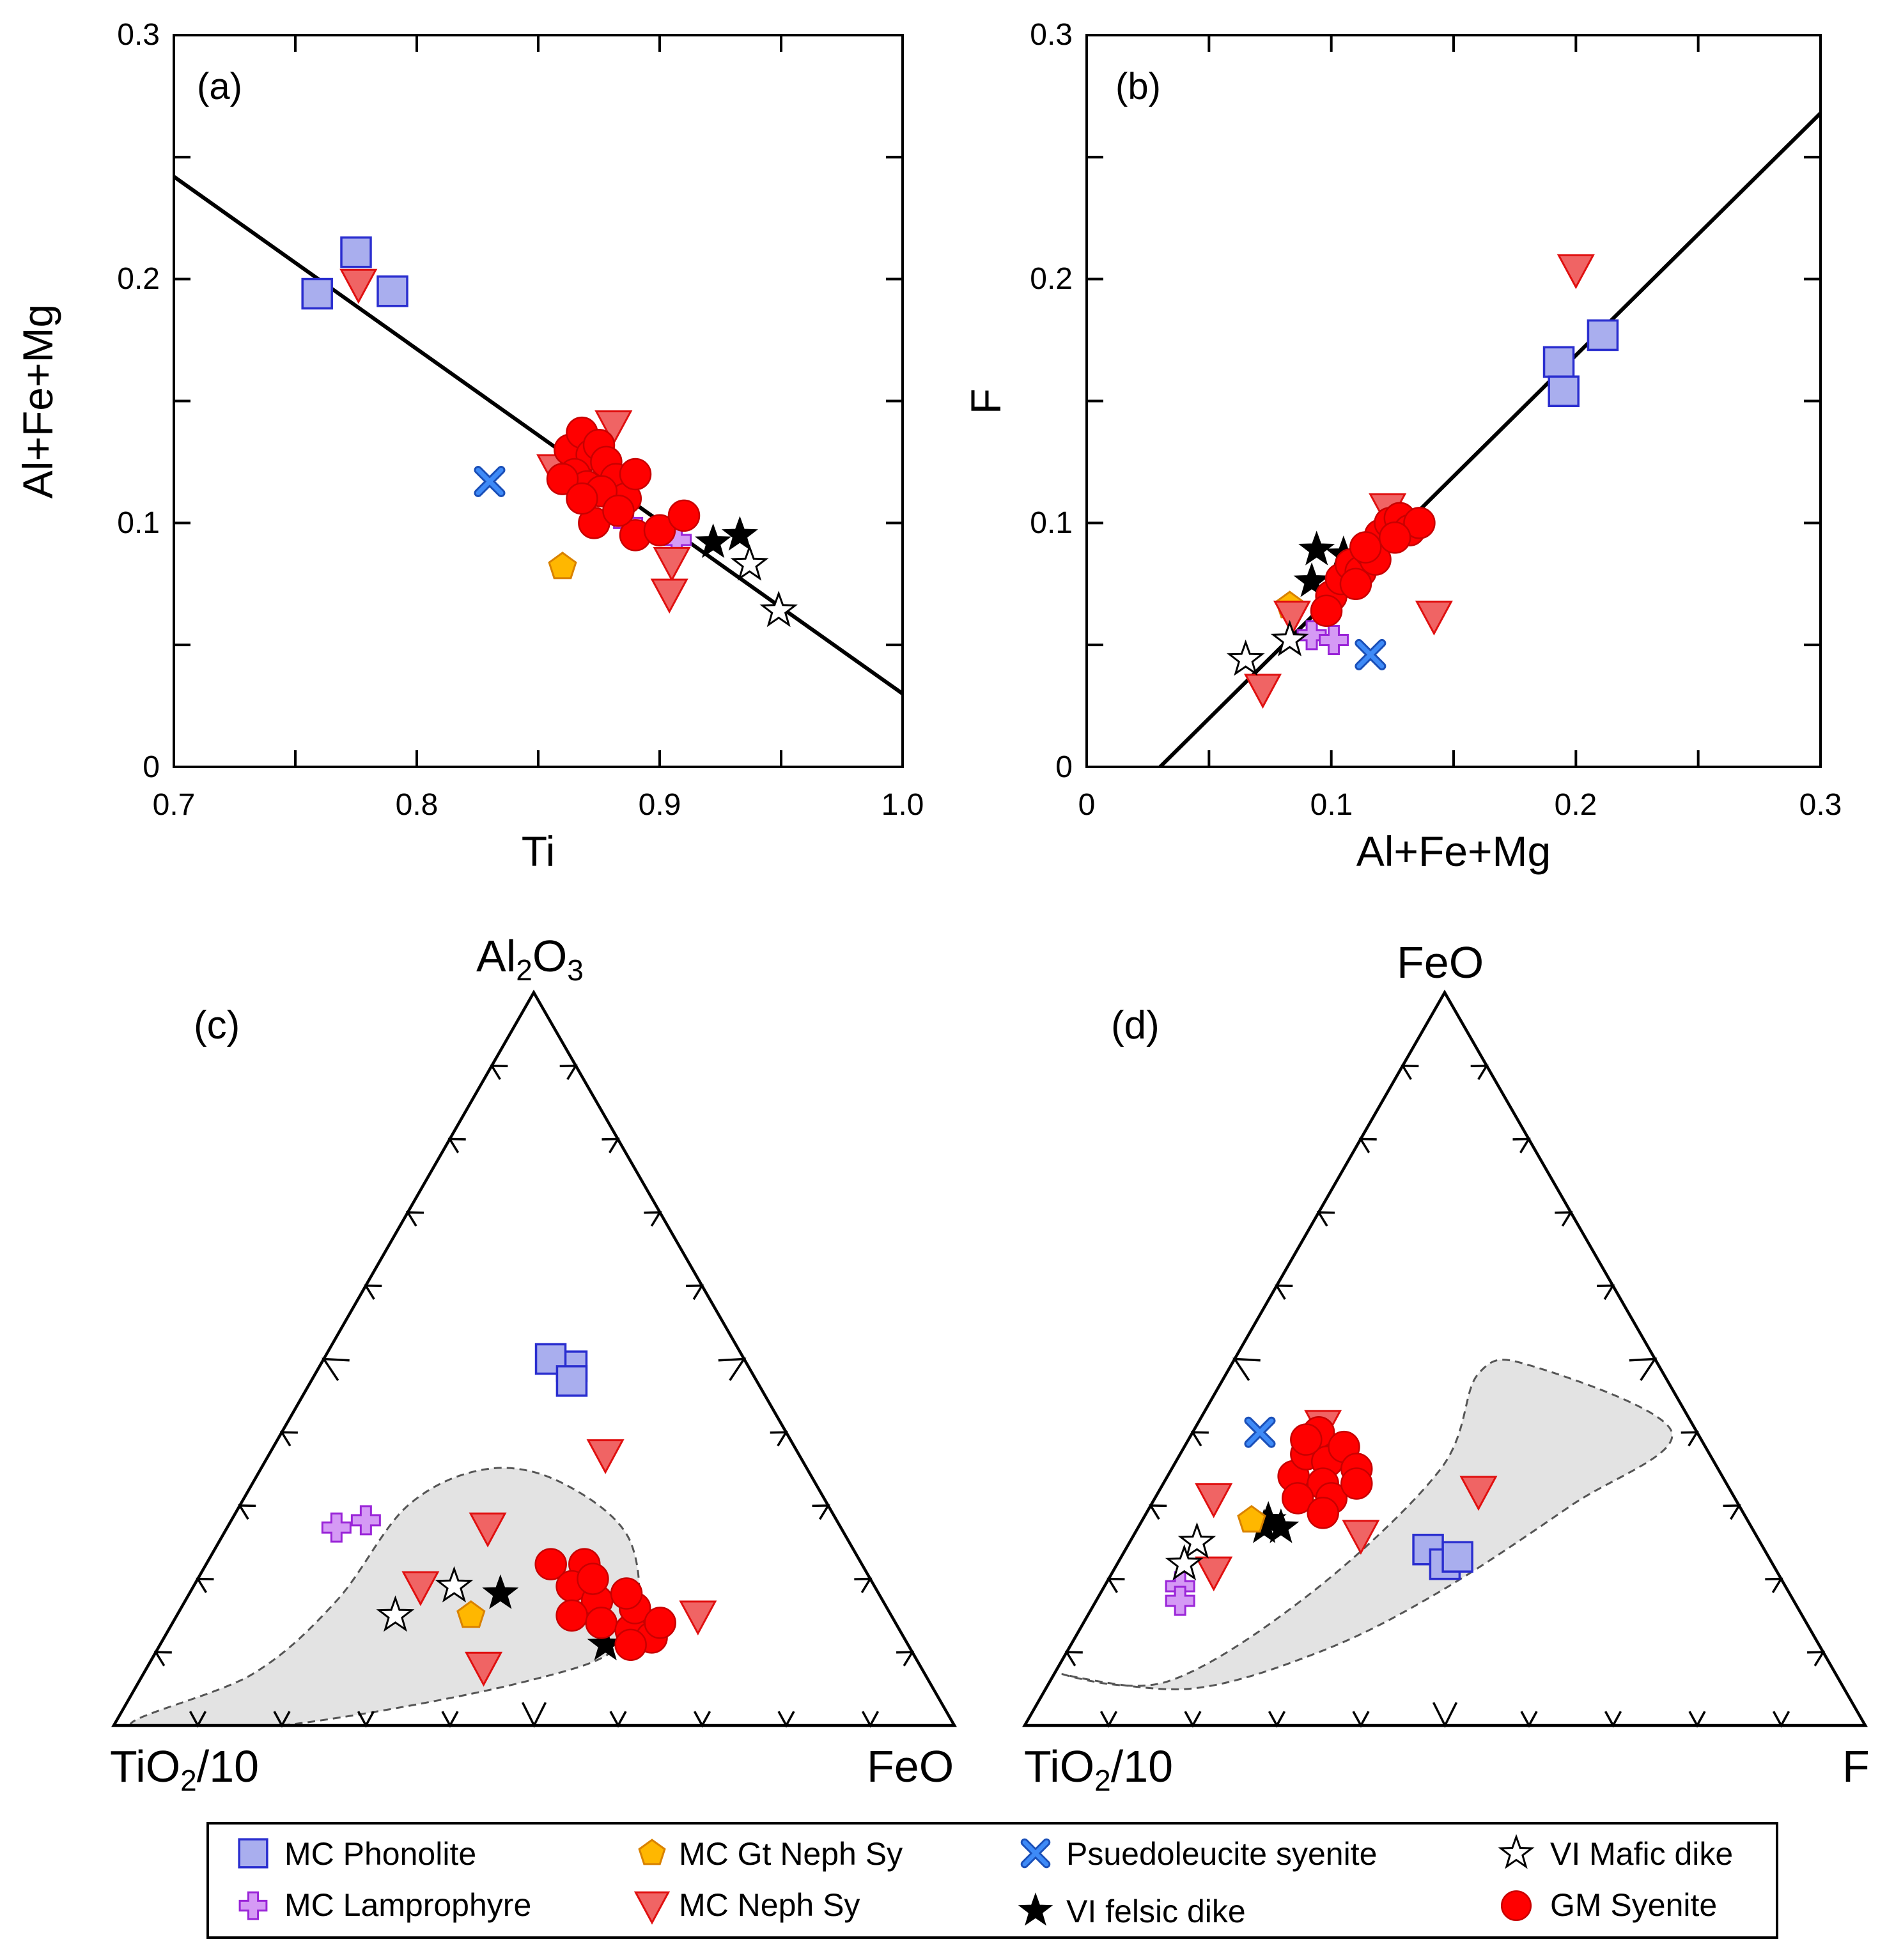  Describe the element at coordinates (660, 805) in the screenshot. I see `panel-a-xtick-2: 0.9` at that location.